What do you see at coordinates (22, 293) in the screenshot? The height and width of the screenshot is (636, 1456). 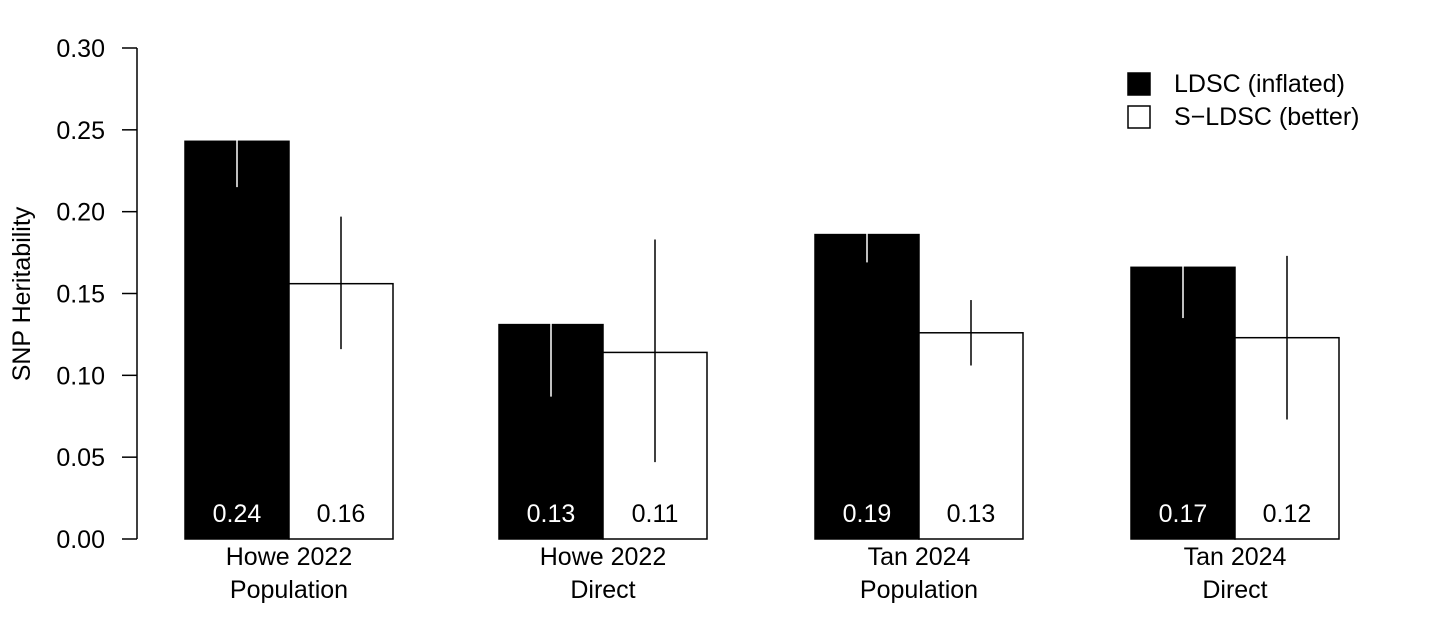 I see `y-axis-label: SNP Heritability` at bounding box center [22, 293].